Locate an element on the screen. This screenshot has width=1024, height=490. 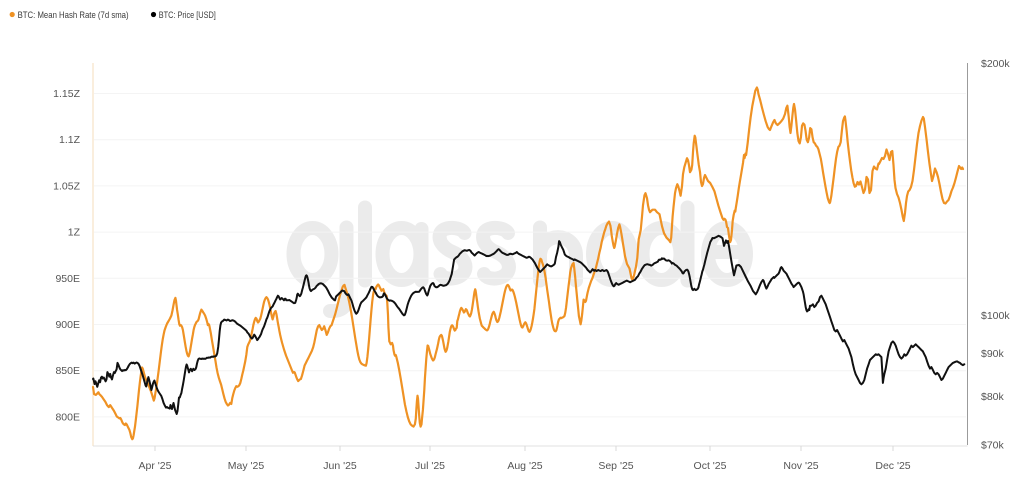
svg-text: Jul '25 is located at coordinates (430, 466).